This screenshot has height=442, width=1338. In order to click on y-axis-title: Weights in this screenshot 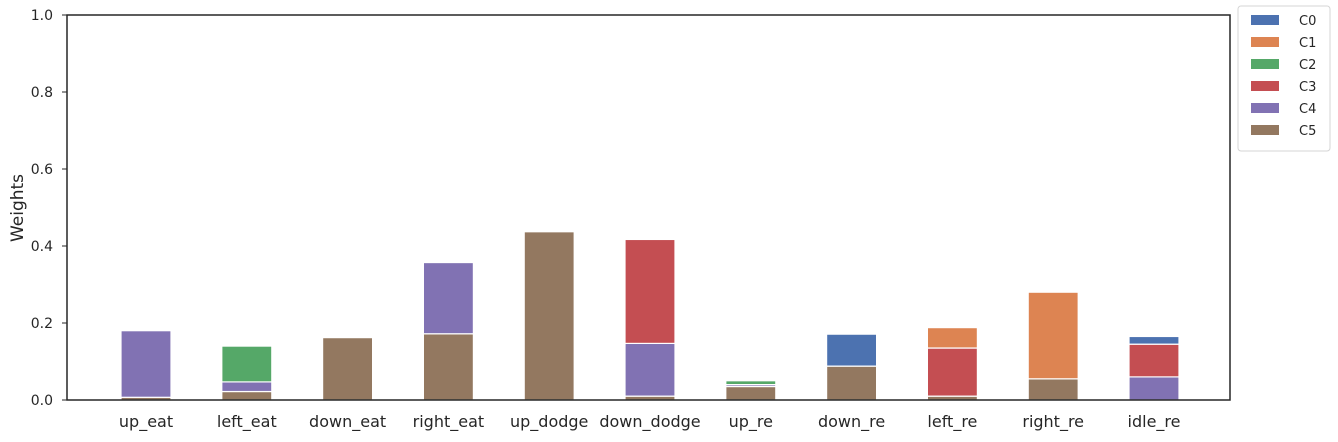, I will do `click(18, 208)`.